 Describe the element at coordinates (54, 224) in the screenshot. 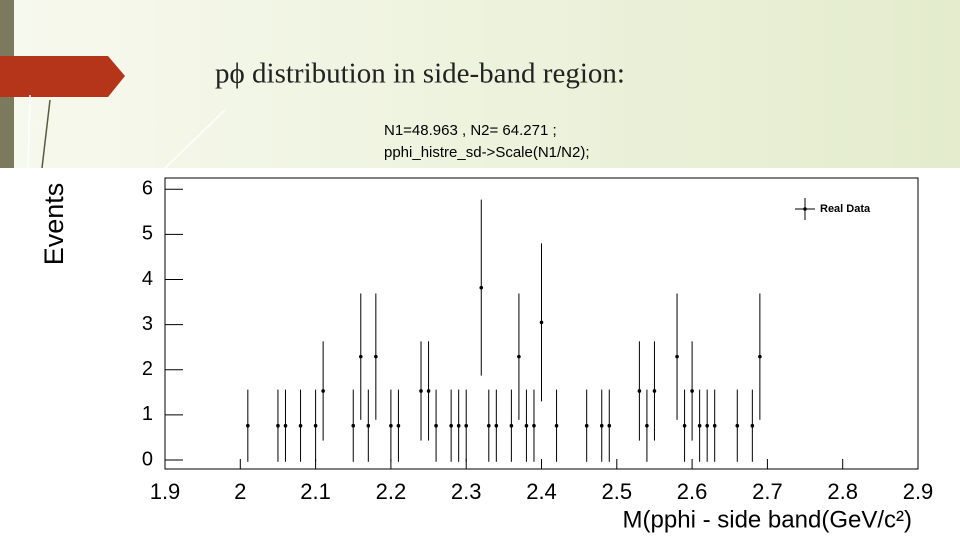

I see `y-axis-title: Events` at that location.